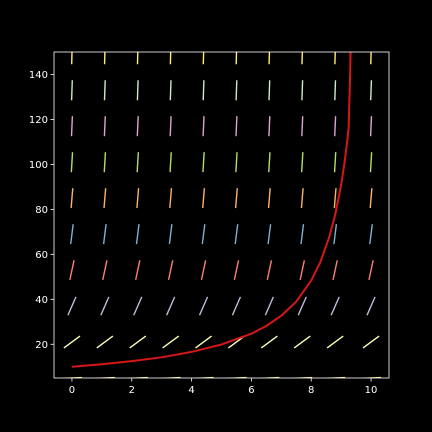 The image size is (432, 432). I want to click on x-tick-label: 2, so click(132, 390).